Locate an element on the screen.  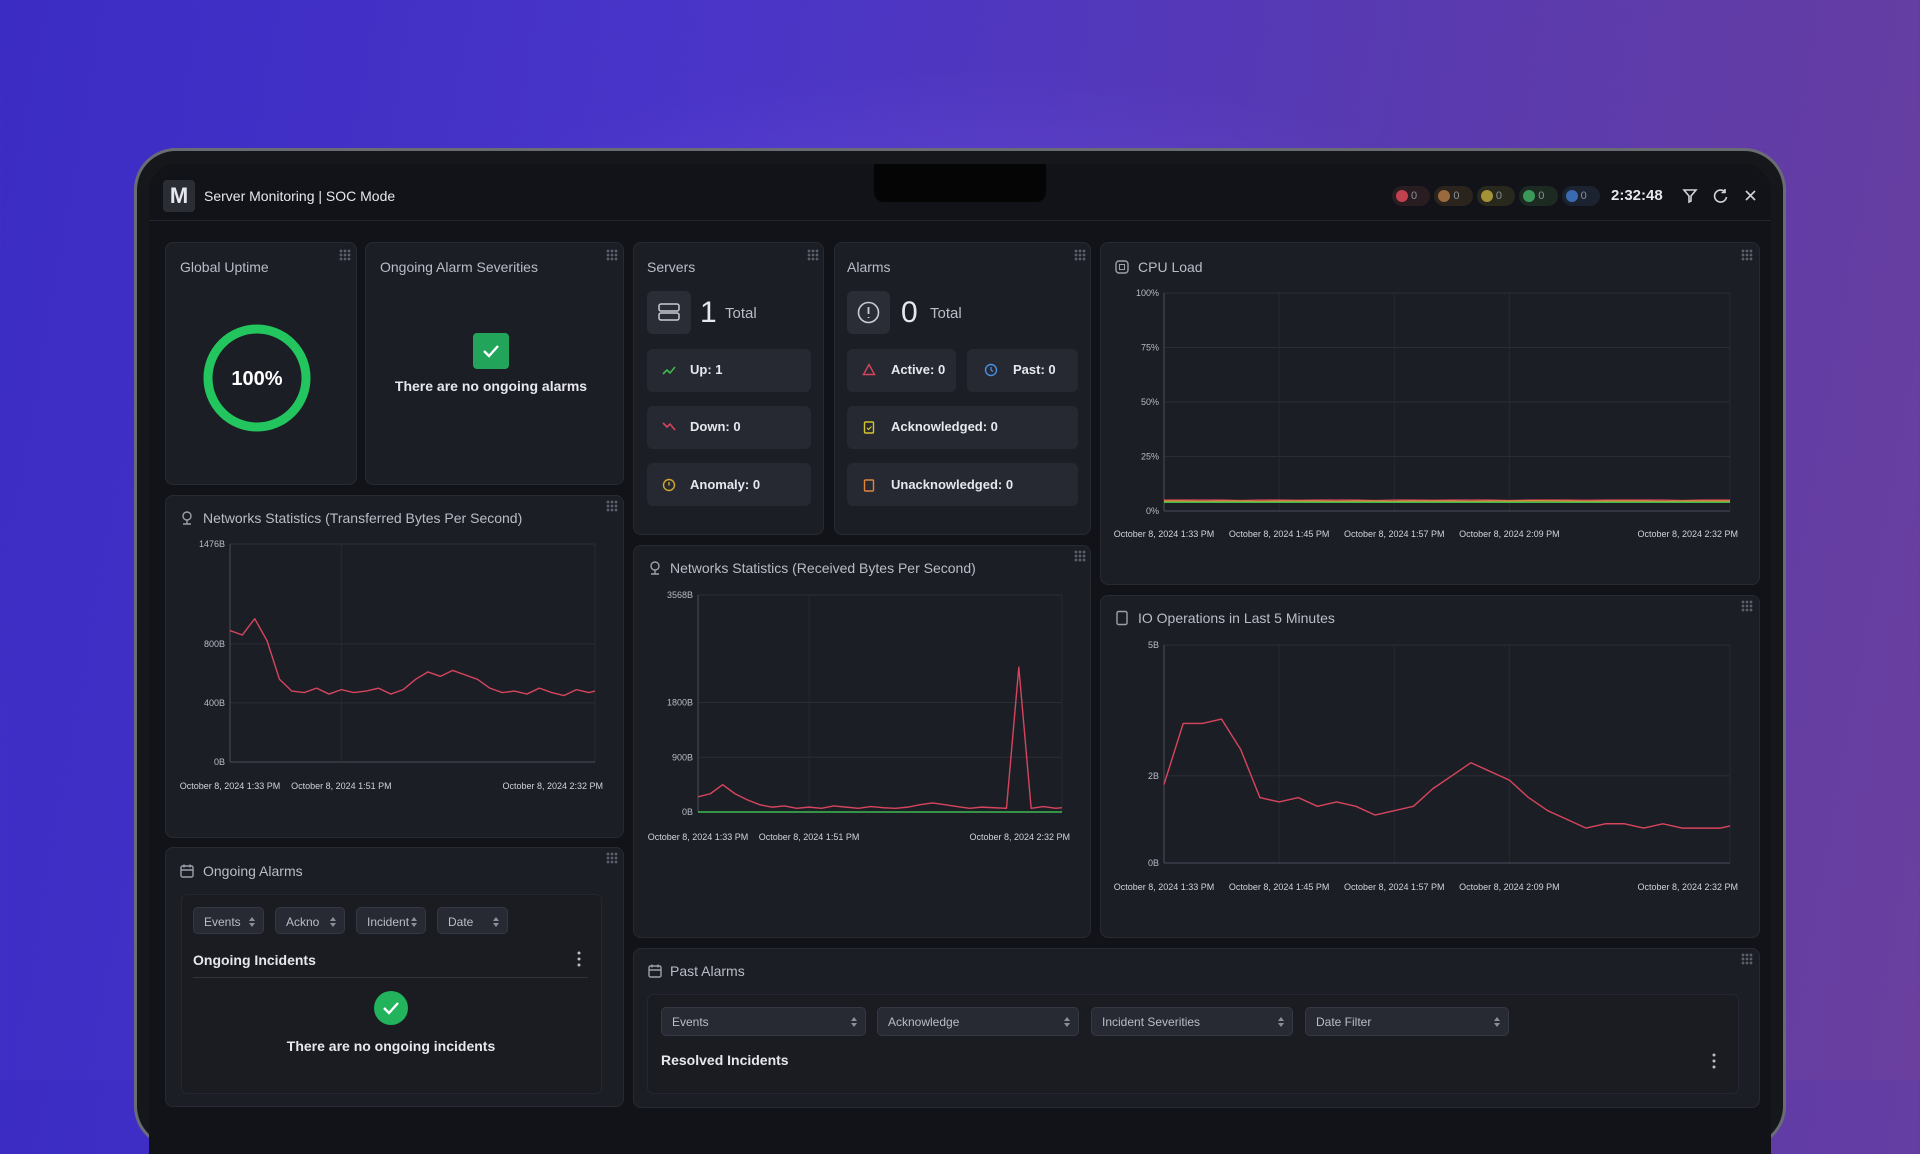
stat-label: Active: 0 is located at coordinates (918, 370).